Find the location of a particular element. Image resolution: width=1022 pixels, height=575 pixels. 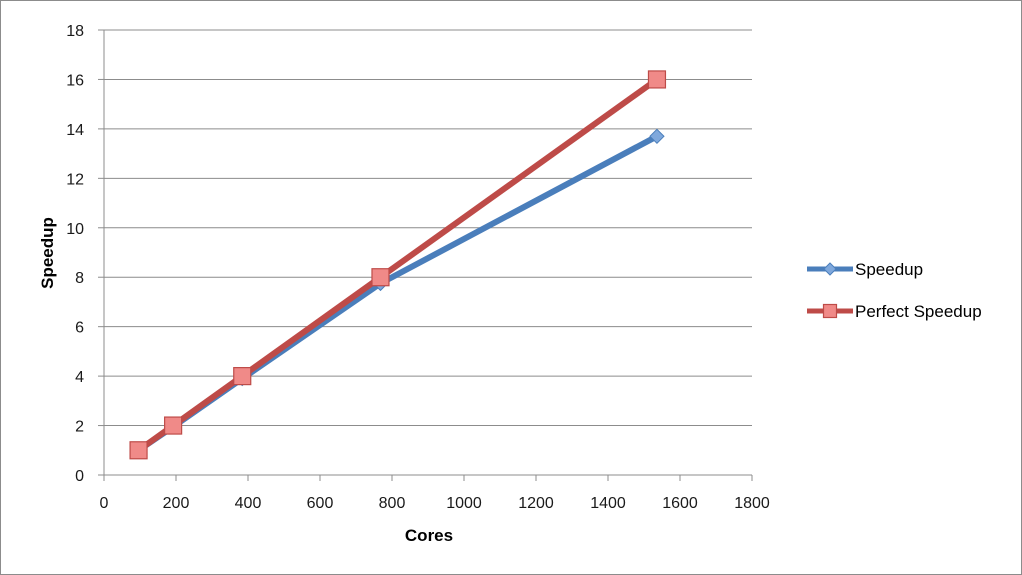

x-tick-label-1200: 1200 is located at coordinates (536, 503).